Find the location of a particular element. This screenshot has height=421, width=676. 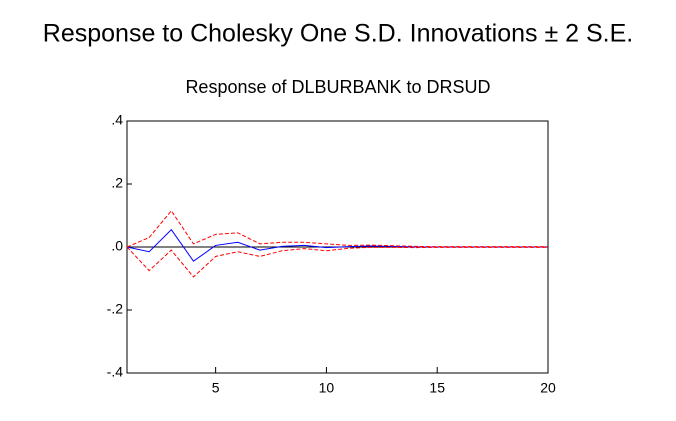

x-tick-label: 10 is located at coordinates (327, 388).